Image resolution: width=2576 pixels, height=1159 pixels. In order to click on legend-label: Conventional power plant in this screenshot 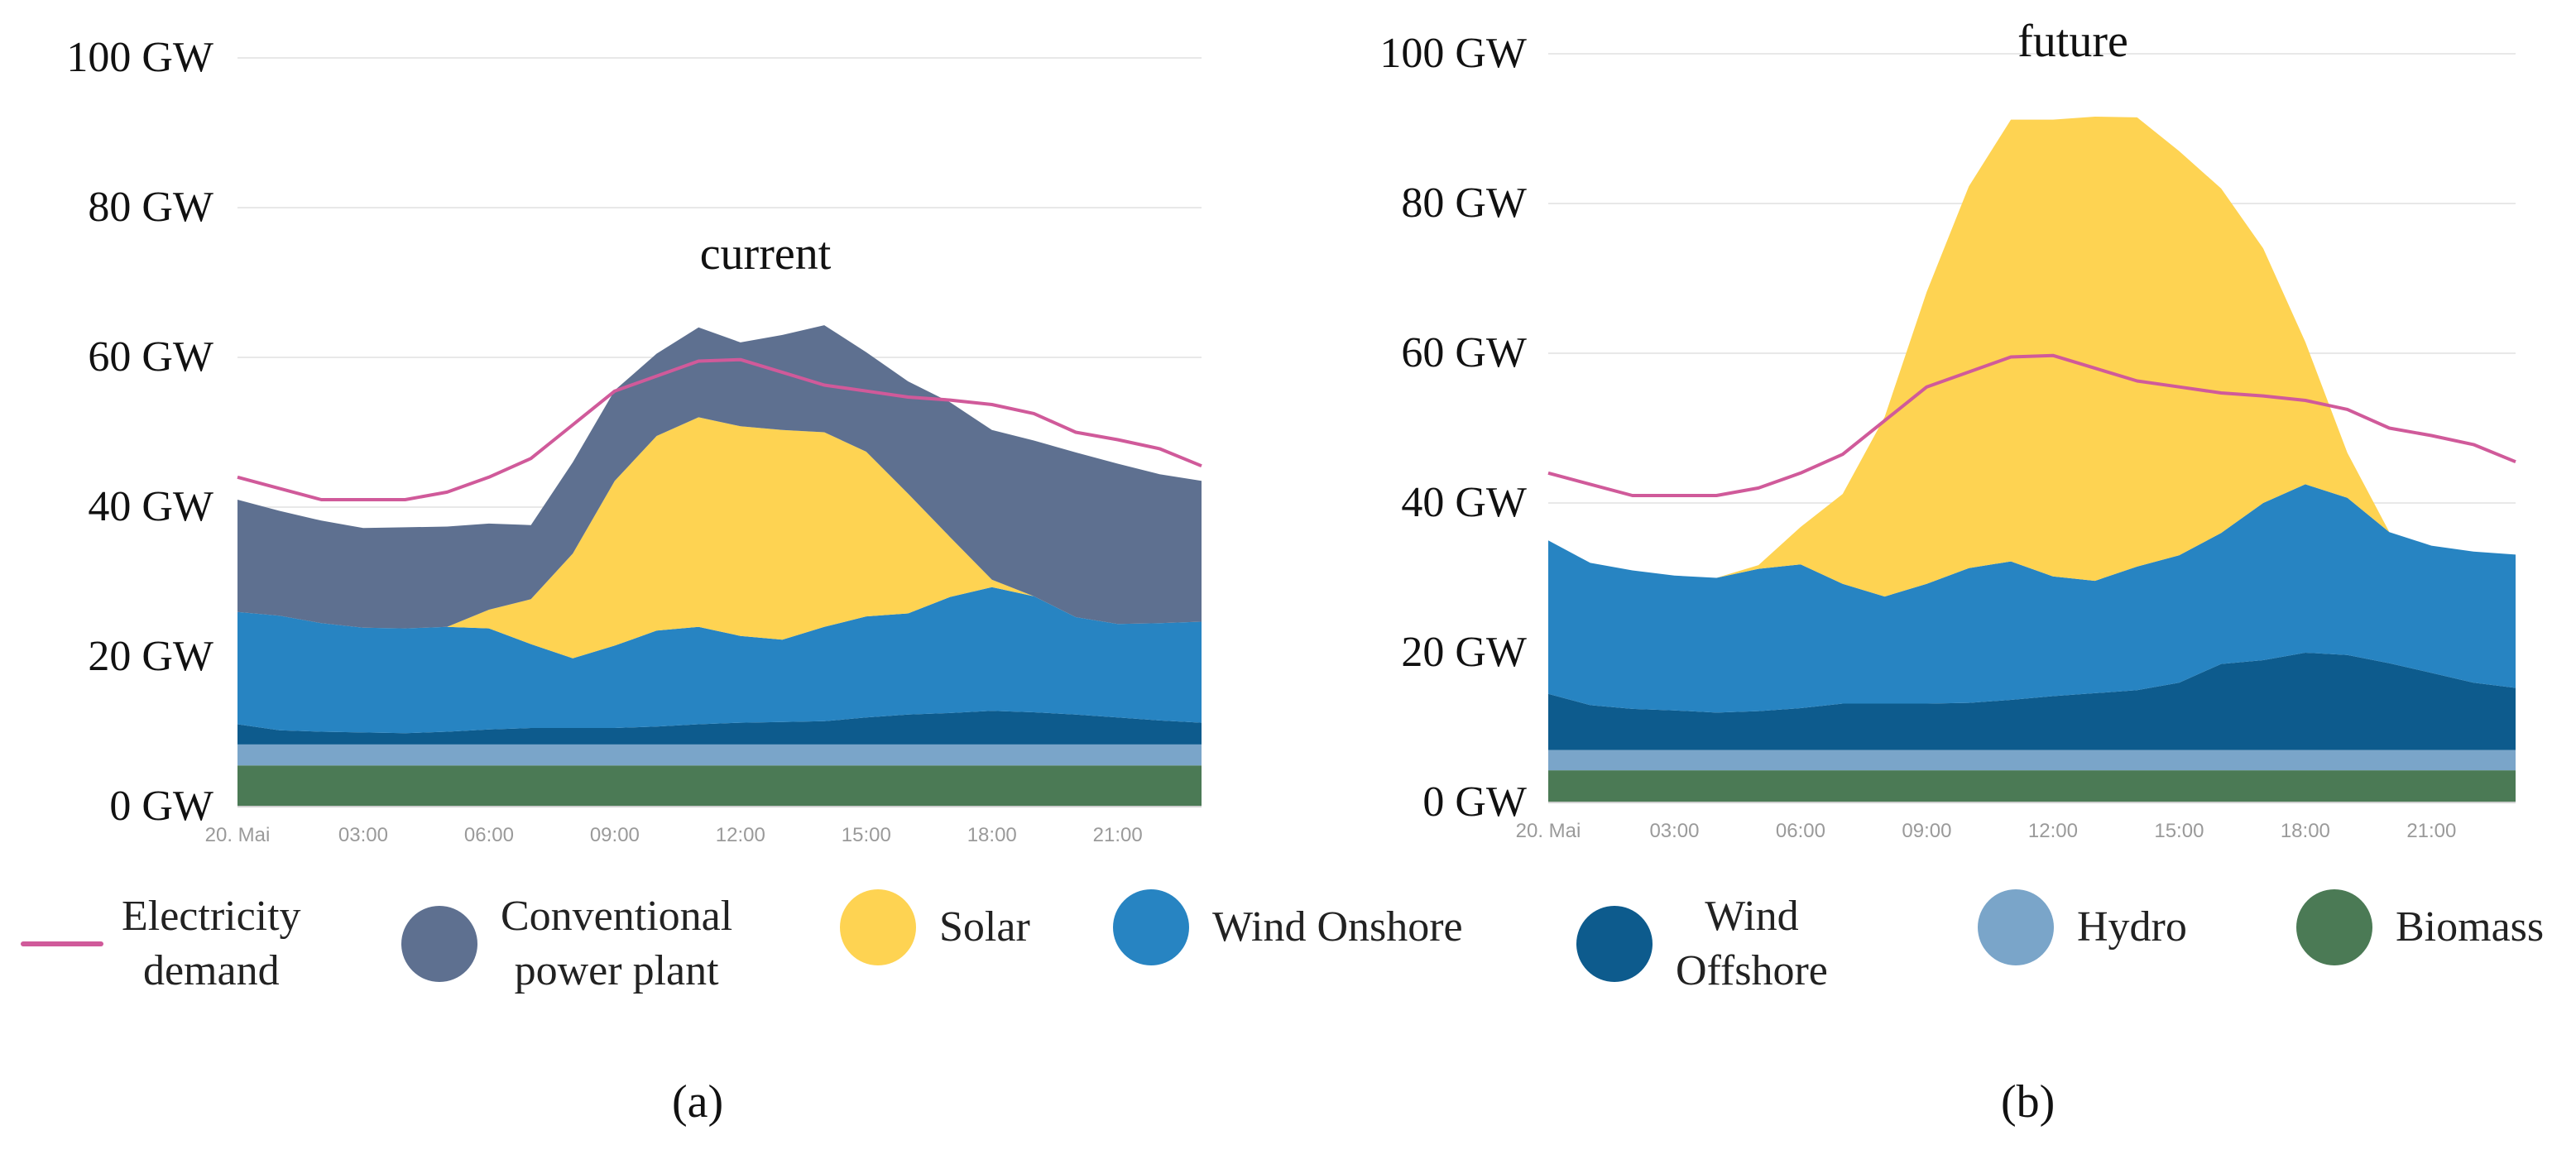, I will do `click(617, 943)`.